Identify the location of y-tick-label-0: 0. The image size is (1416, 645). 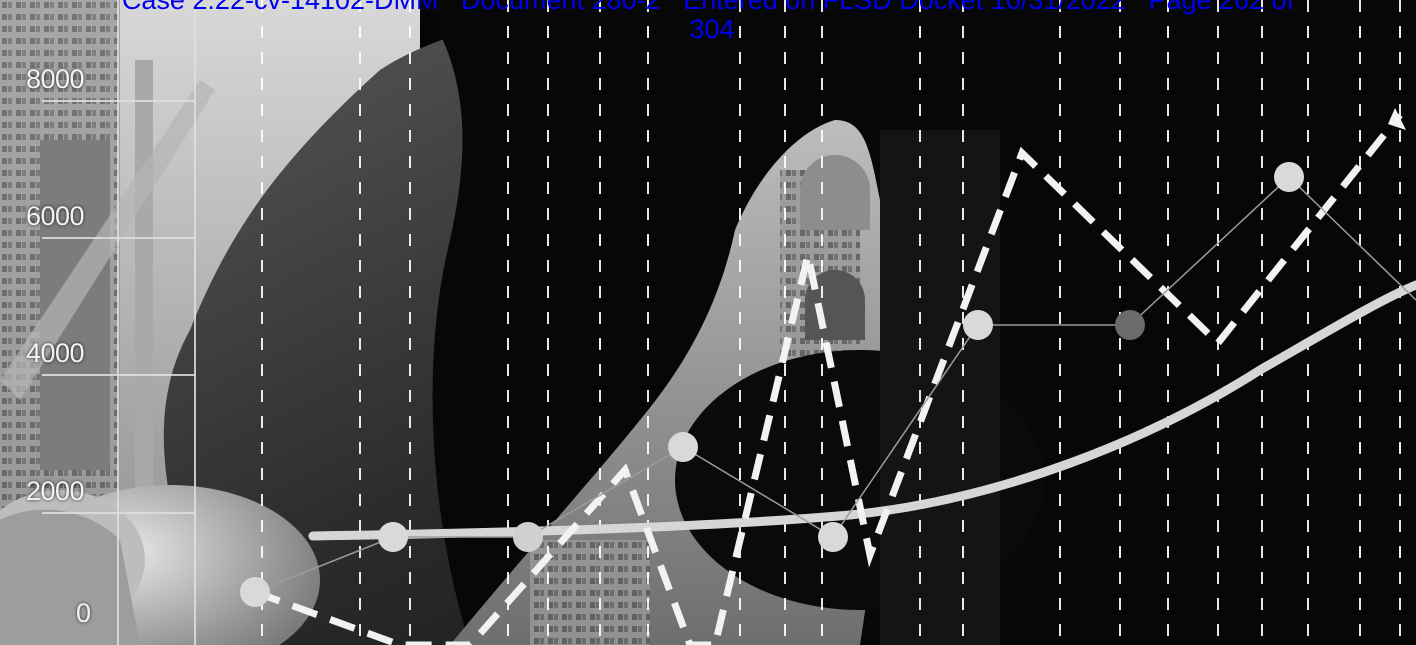
(83, 613).